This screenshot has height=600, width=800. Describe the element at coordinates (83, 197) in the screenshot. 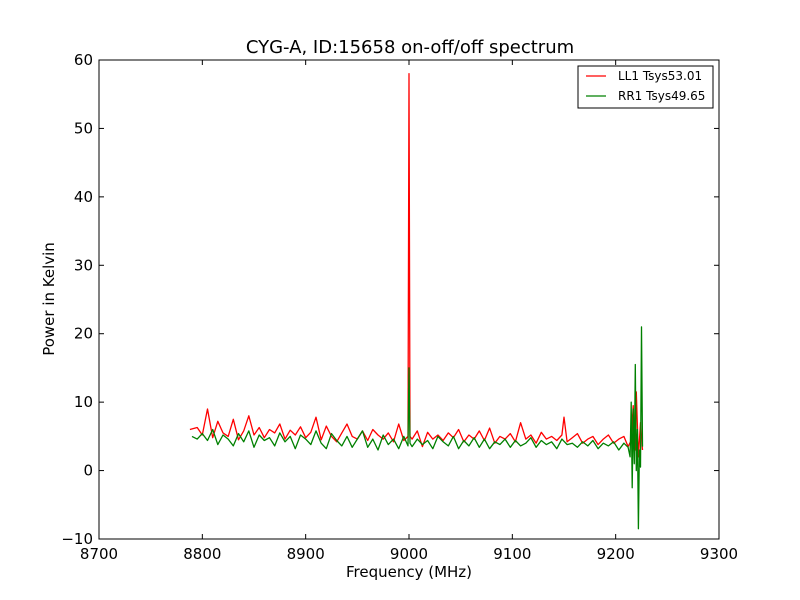

I see `y-tick-label: 40` at that location.